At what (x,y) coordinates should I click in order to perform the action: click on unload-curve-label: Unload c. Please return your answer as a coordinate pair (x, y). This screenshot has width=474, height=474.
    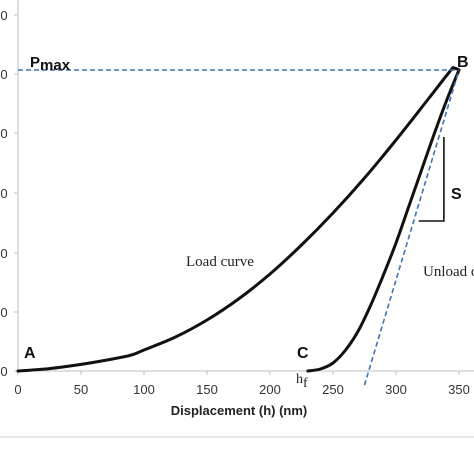
    Looking at the image, I should click on (448, 272).